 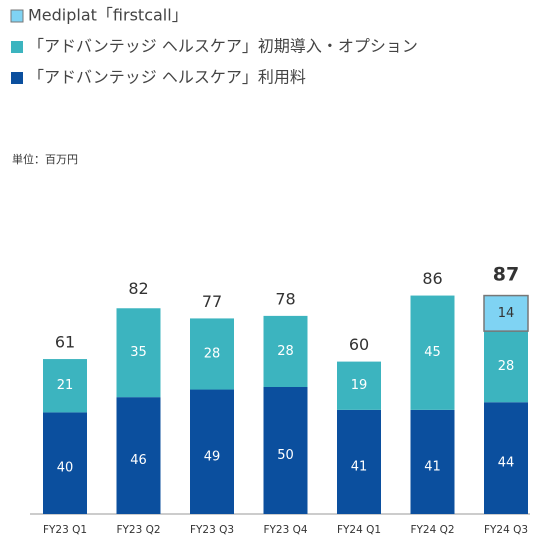 What do you see at coordinates (138, 460) in the screenshot?
I see `segment-label: 46` at bounding box center [138, 460].